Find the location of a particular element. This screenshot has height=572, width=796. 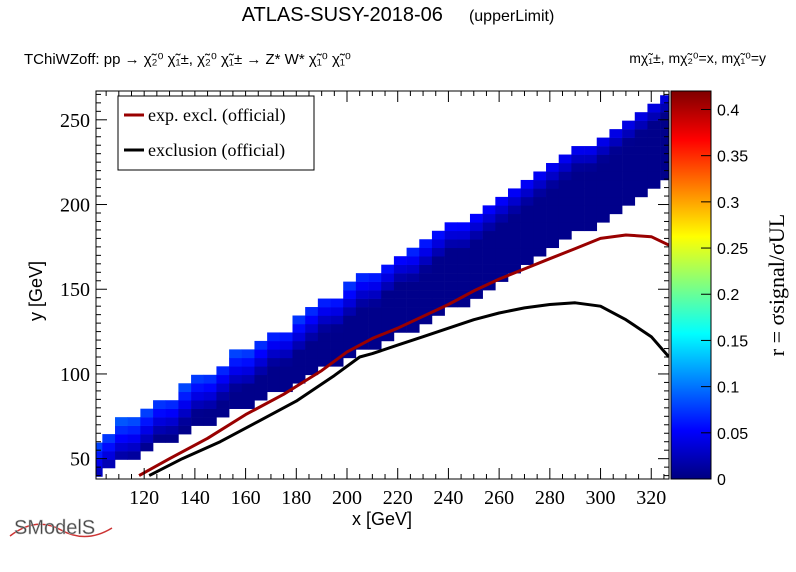

x-axis-label: x [GeV] is located at coordinates (382, 519).